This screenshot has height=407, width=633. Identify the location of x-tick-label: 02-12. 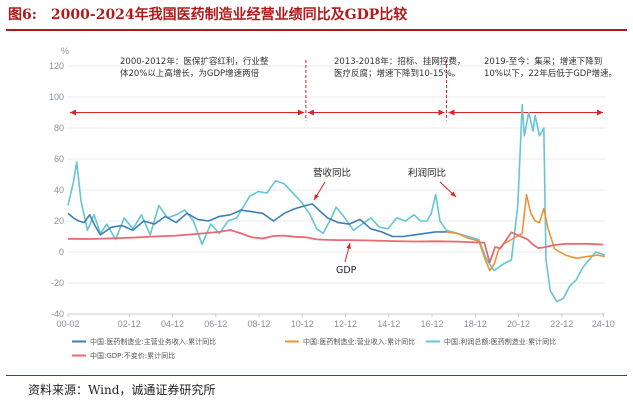
(129, 324).